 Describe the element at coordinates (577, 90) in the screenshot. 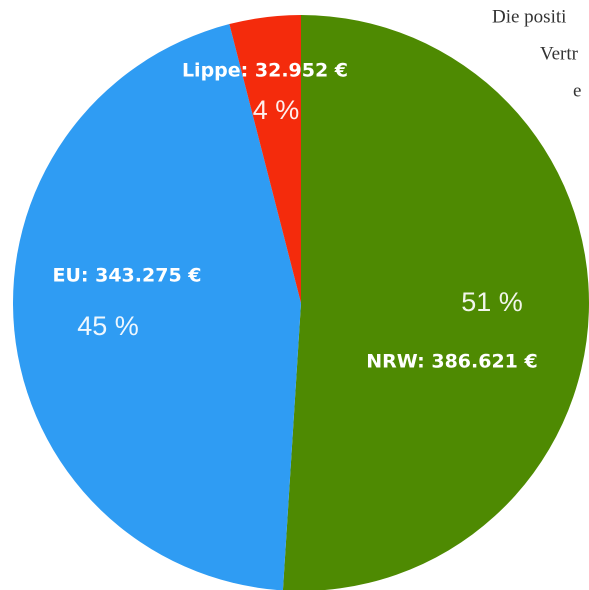

I see `annotation: e` at that location.